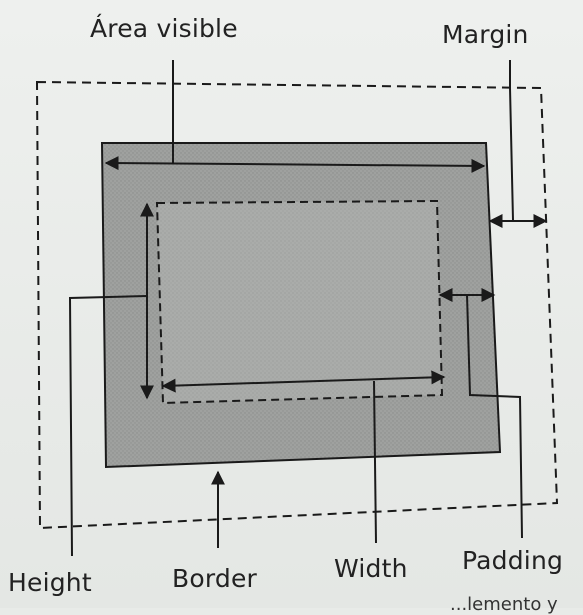 Image resolution: width=583 pixels, height=615 pixels. I want to click on height-label: Height, so click(50, 582).